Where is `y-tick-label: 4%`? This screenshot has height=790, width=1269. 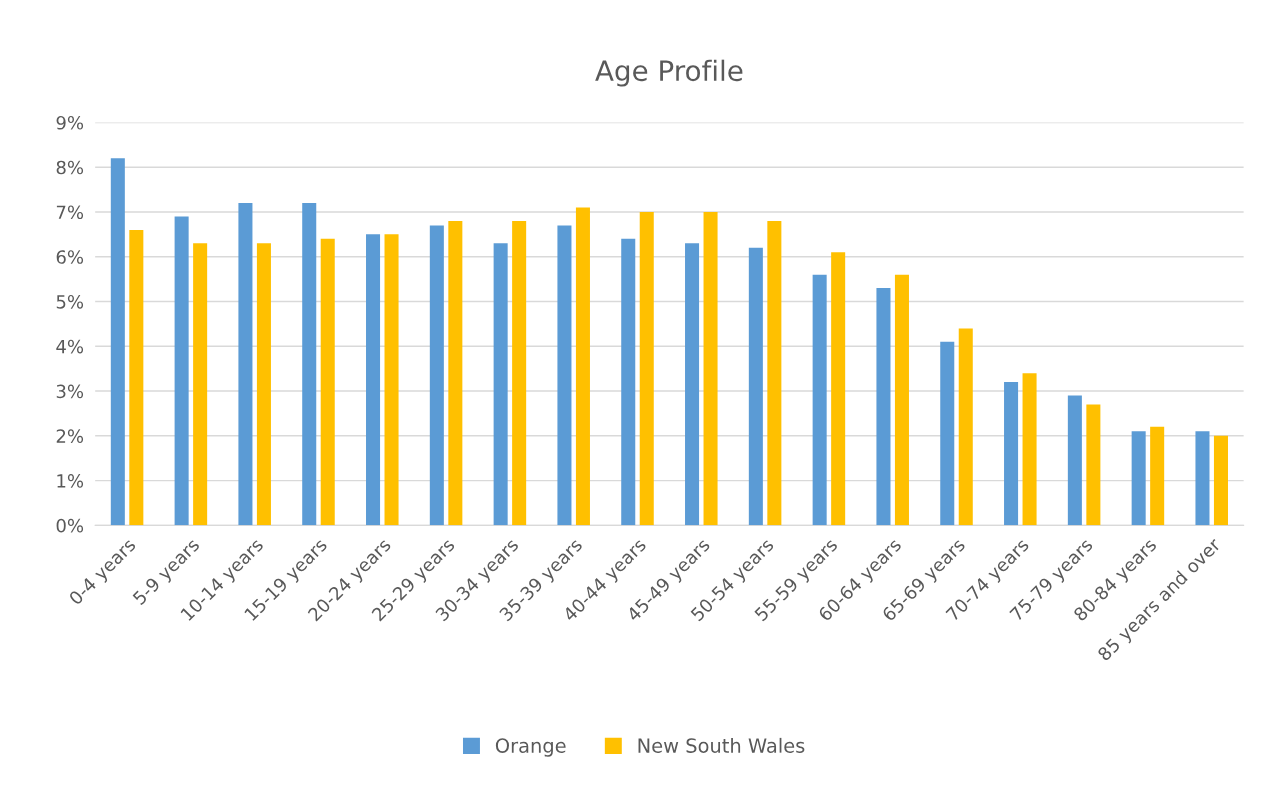
y-tick-label: 4% is located at coordinates (70, 346).